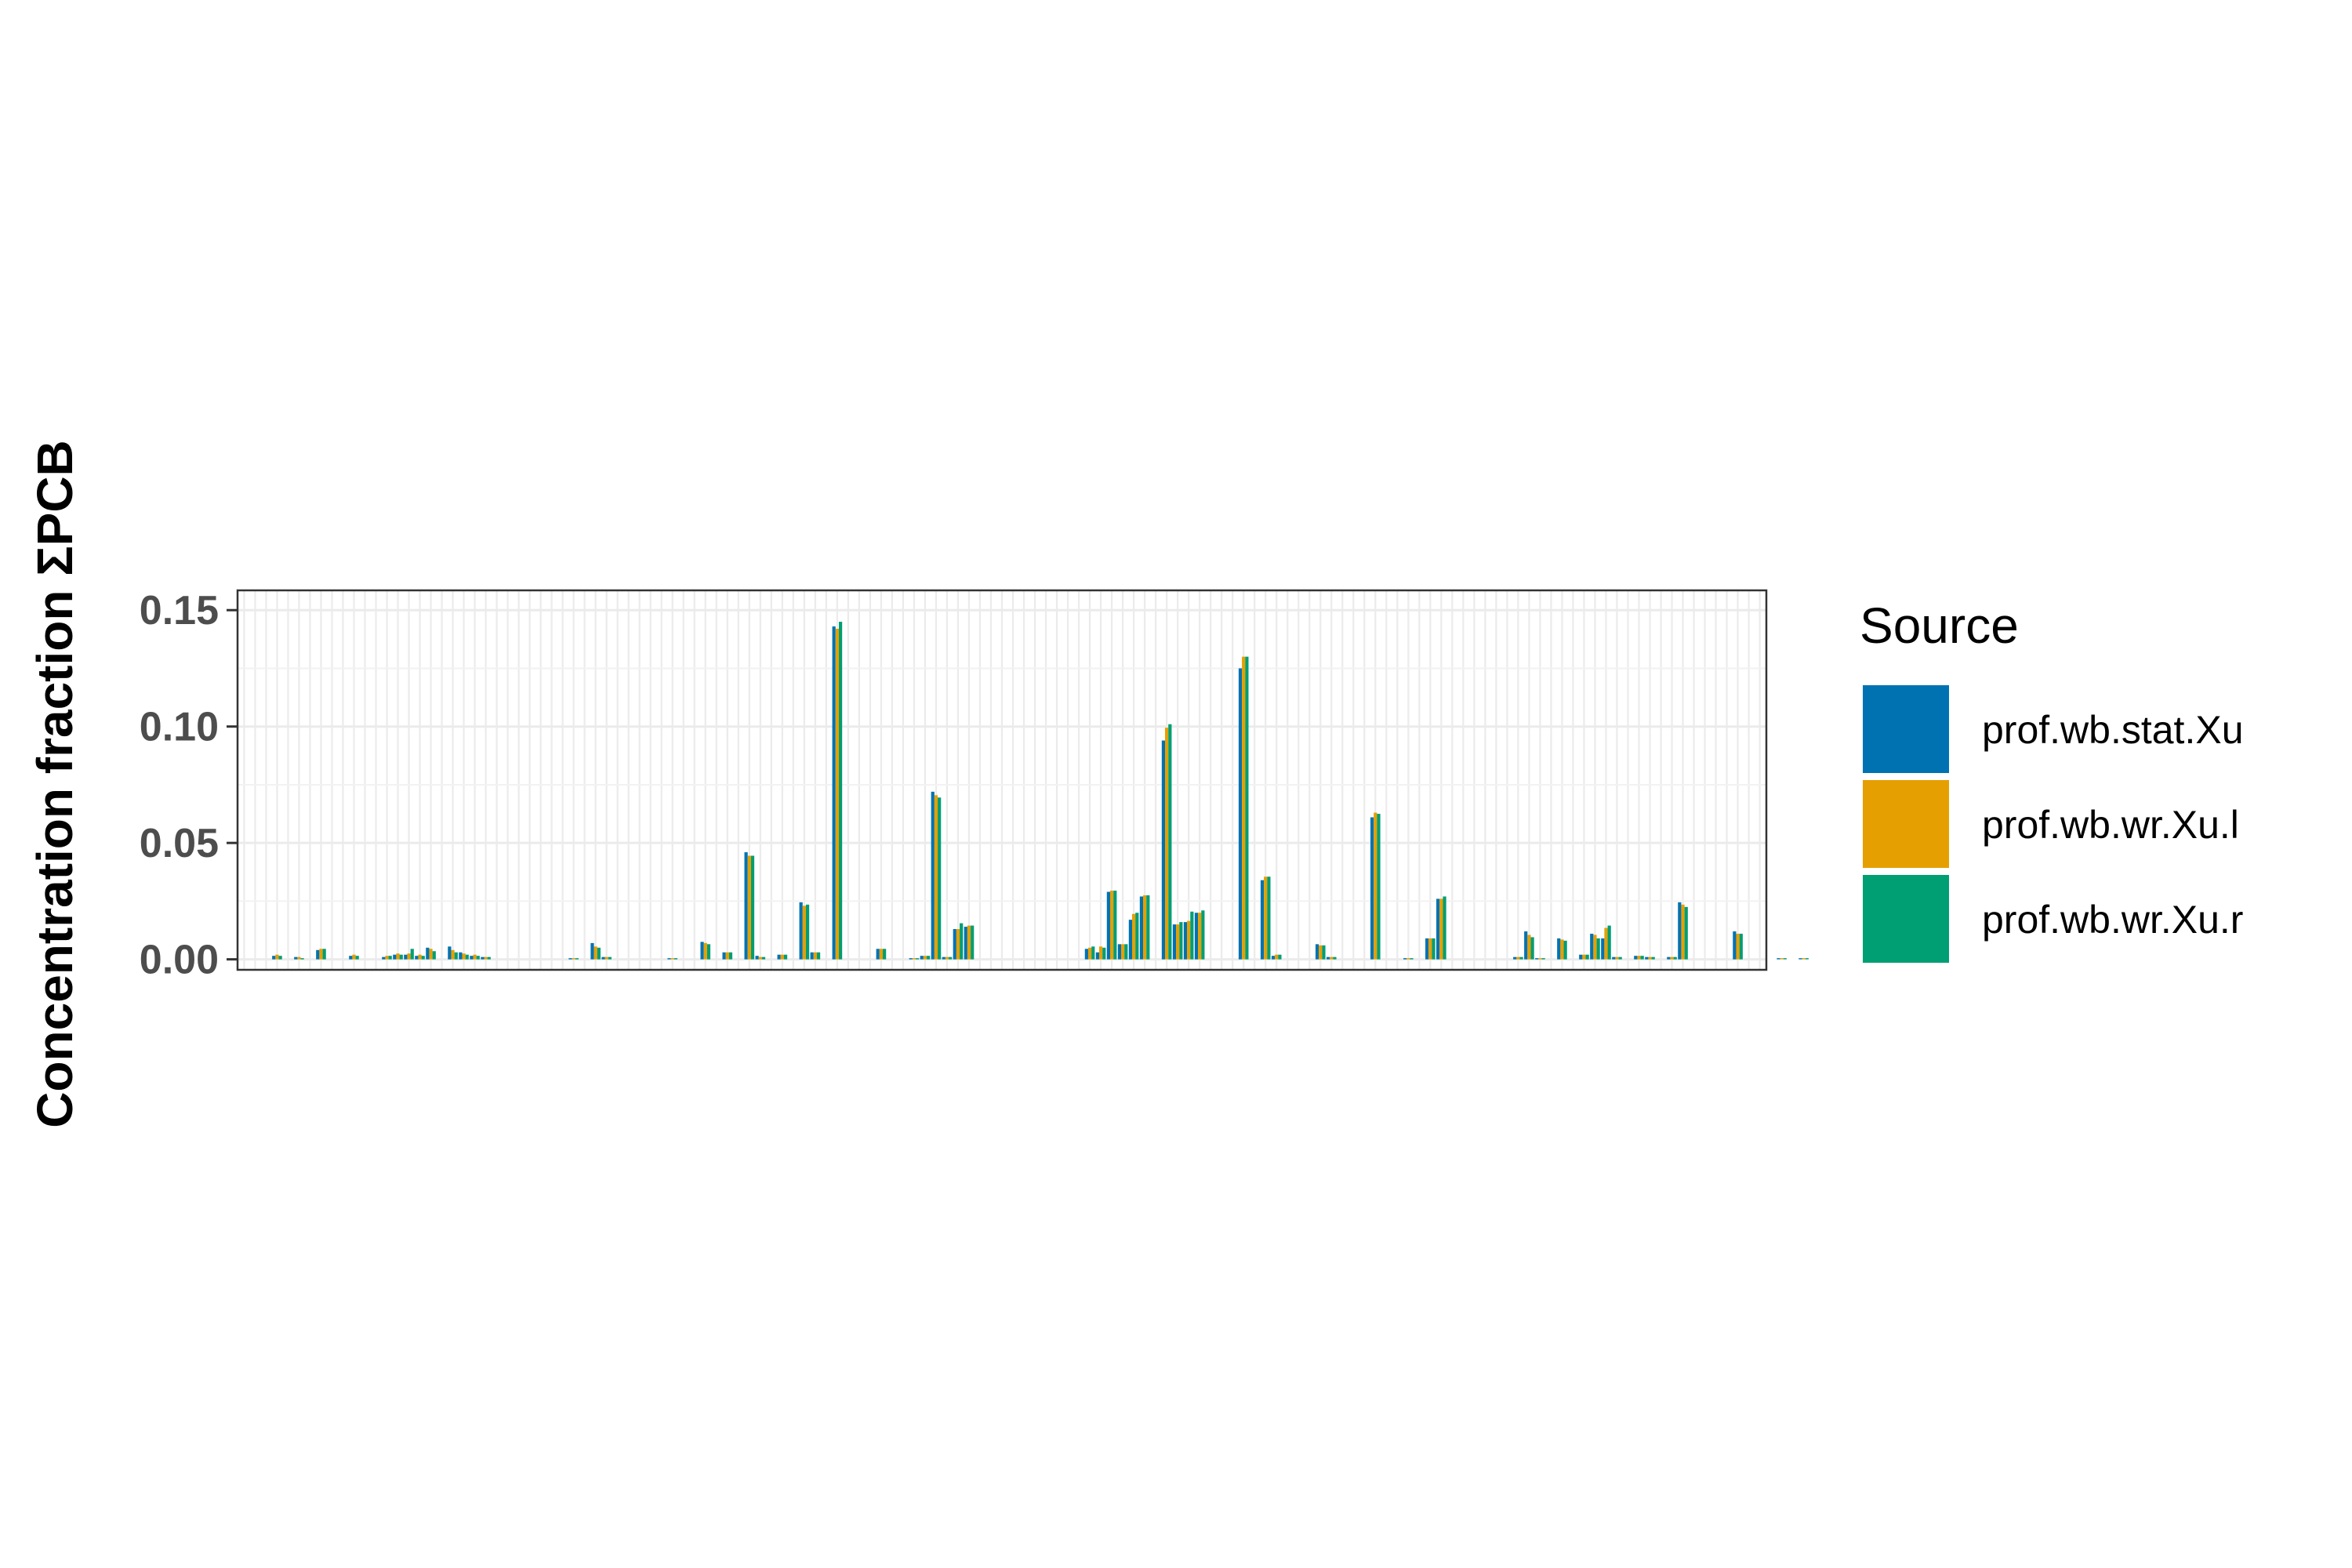 Image resolution: width=2352 pixels, height=1568 pixels. Describe the element at coordinates (189, 785) in the screenshot. I see `y-axis: 0.00 0.05 0.10 0.15` at that location.